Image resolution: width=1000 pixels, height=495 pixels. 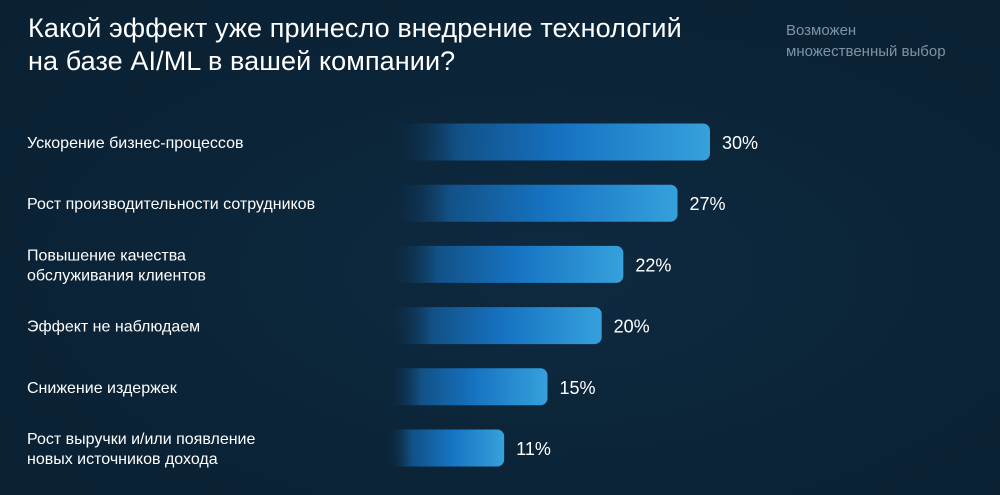 I want to click on value-label: 15%, so click(x=578, y=388).